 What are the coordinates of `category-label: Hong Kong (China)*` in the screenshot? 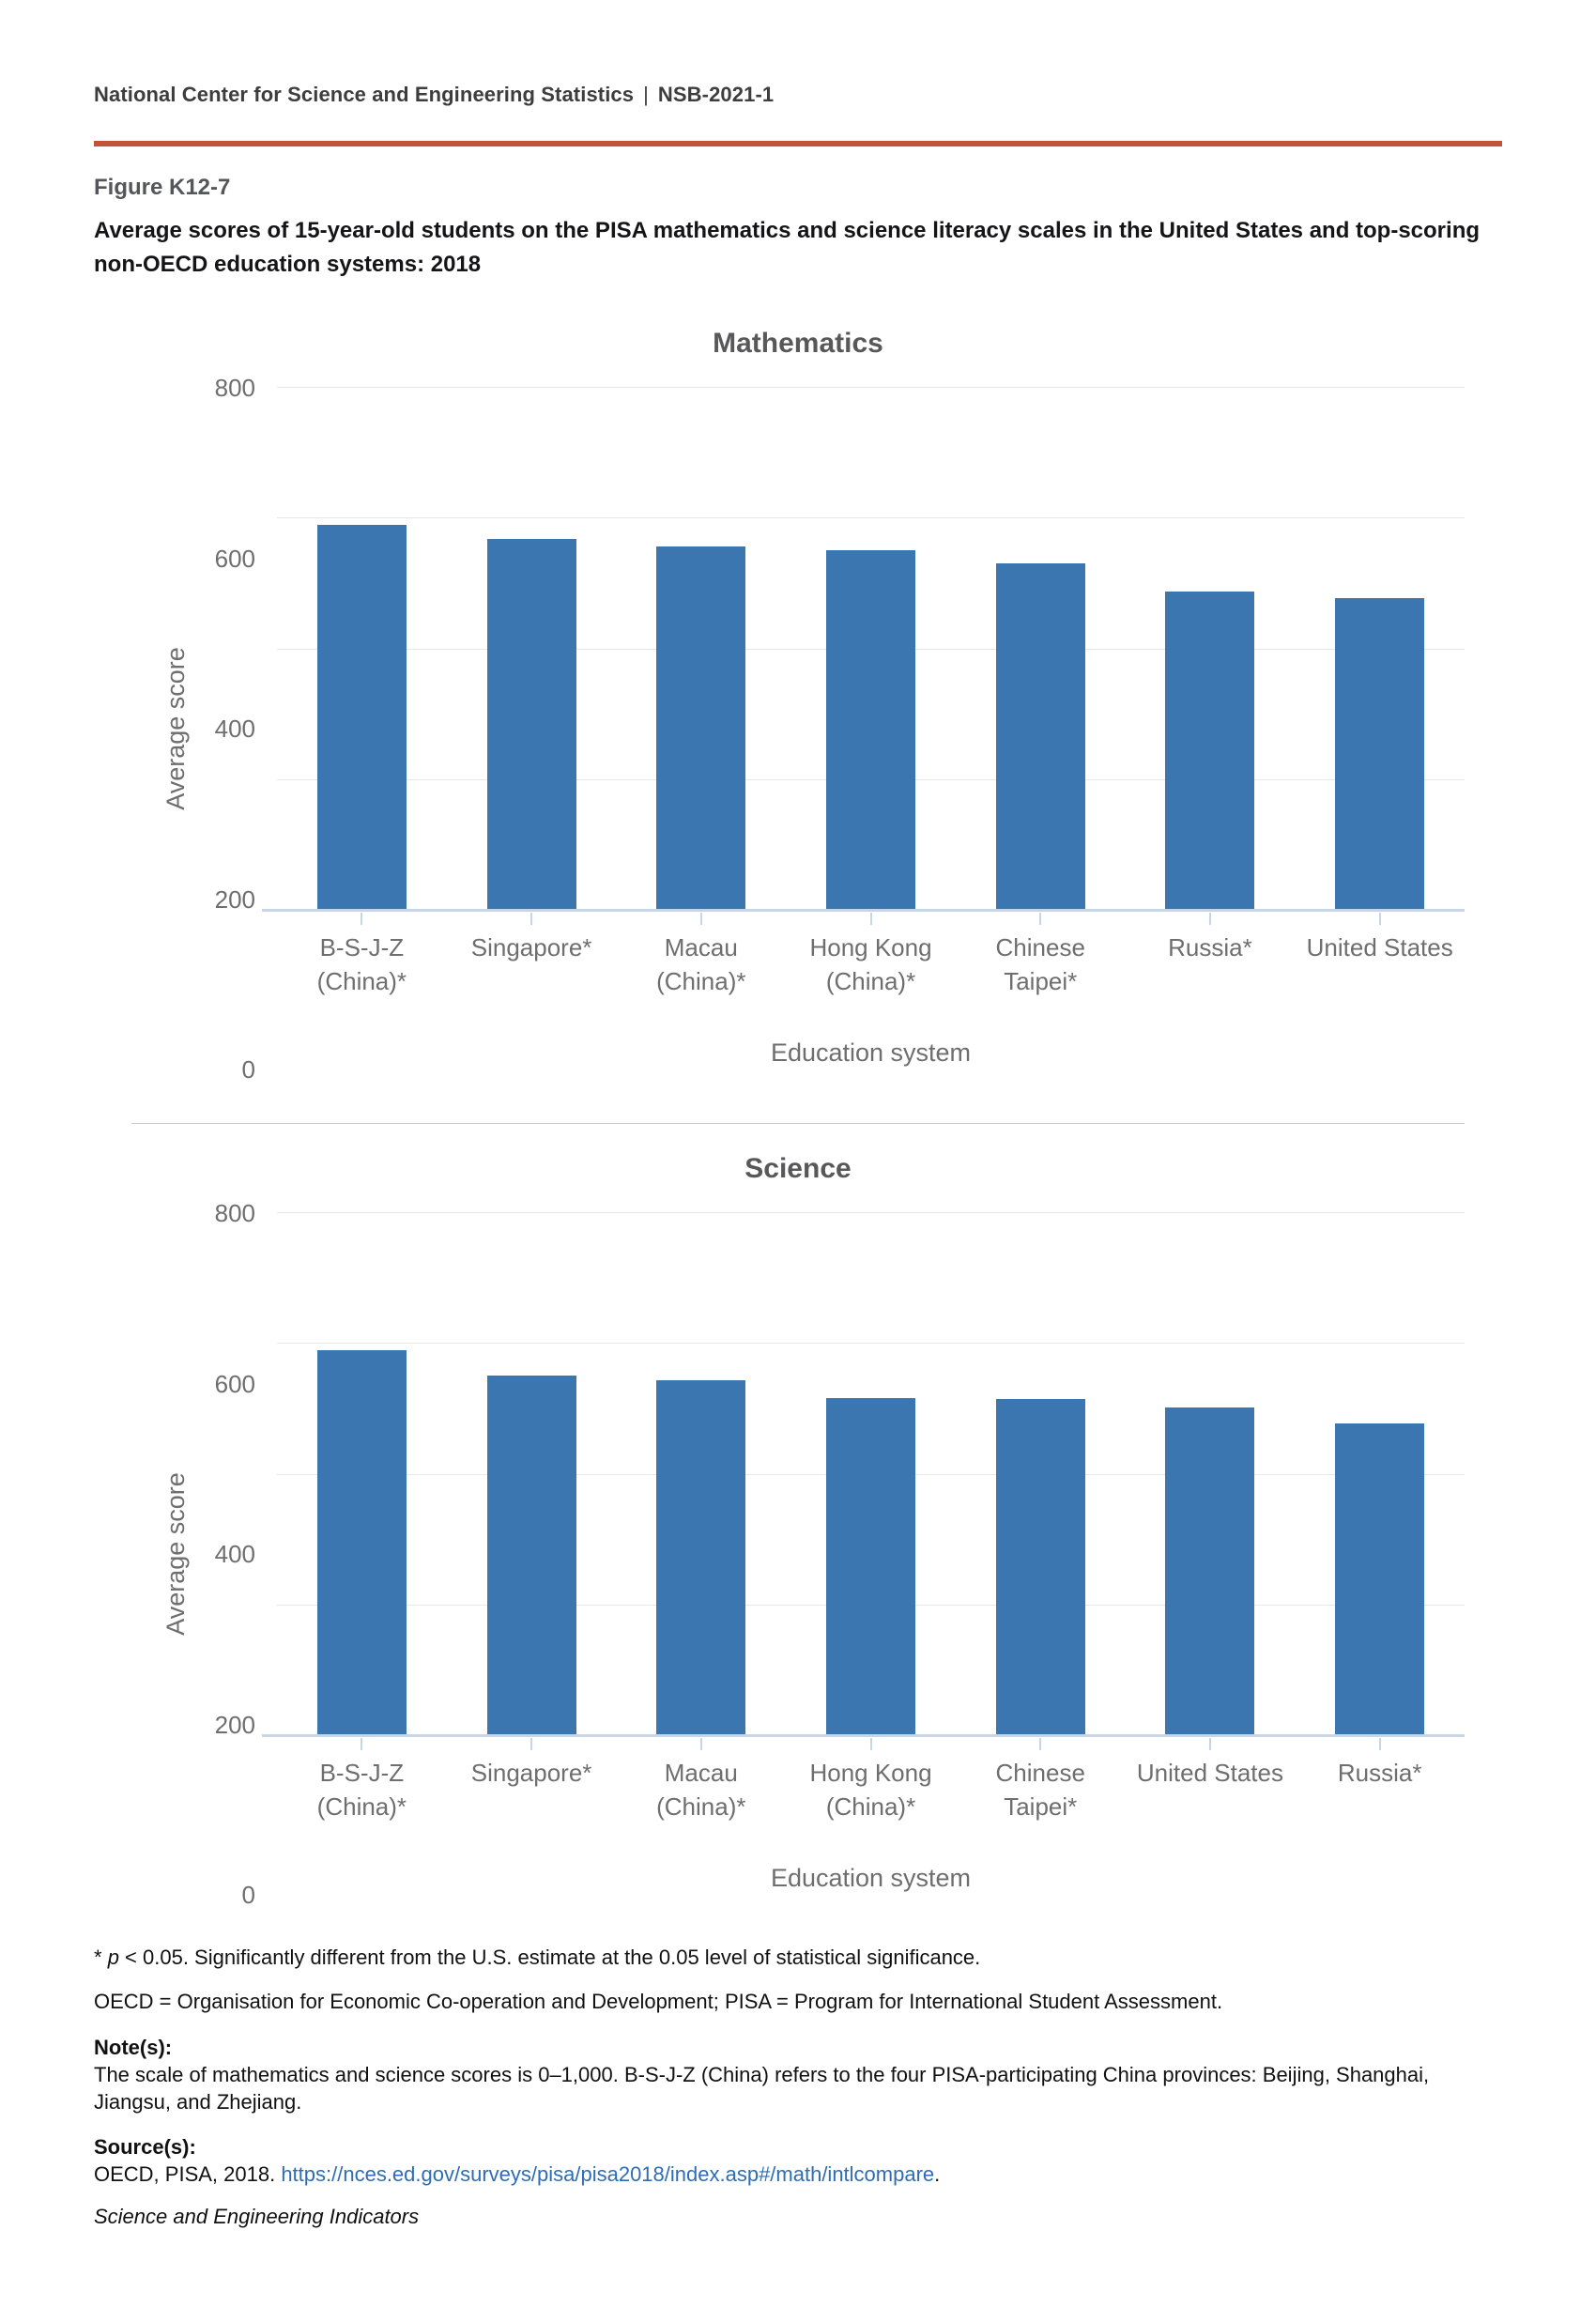 It's located at (871, 964).